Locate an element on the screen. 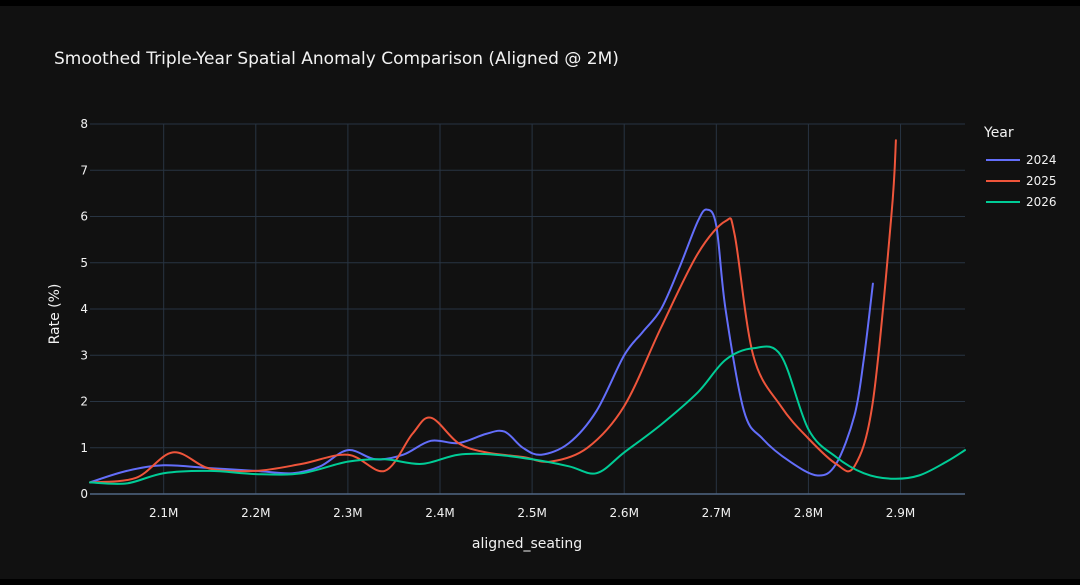 The image size is (1080, 585). x-axis-title: aligned_seating is located at coordinates (527, 544).